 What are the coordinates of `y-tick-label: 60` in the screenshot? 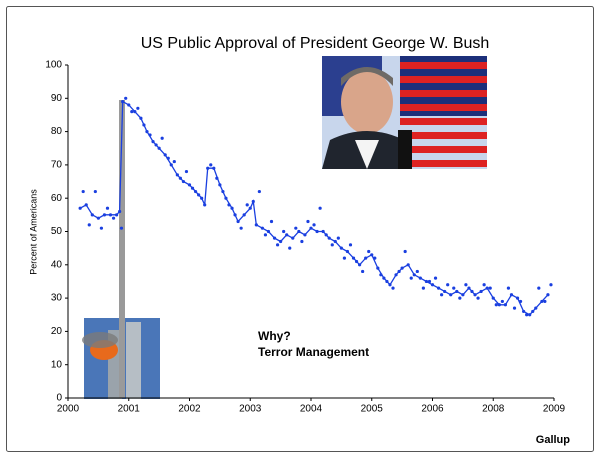 It's located at (57, 198).